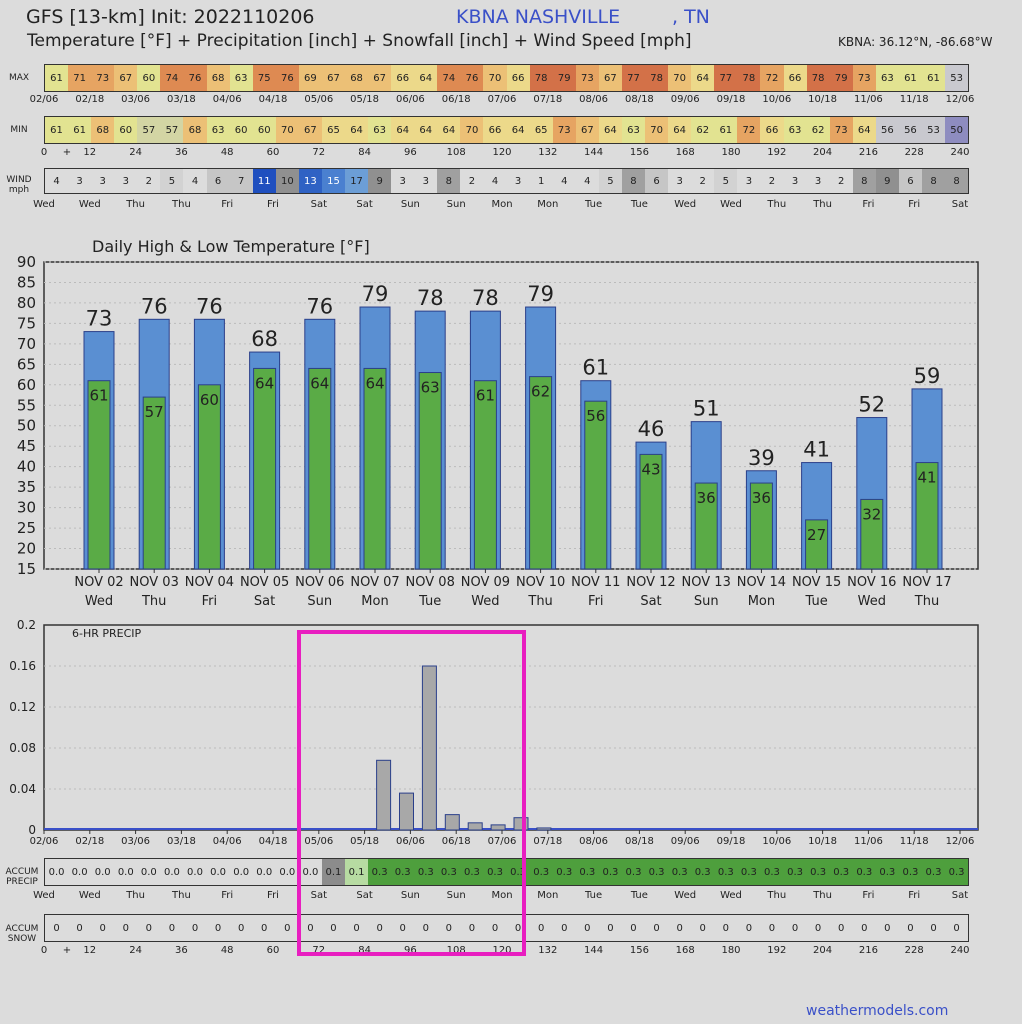 The image size is (1022, 1024). What do you see at coordinates (564, 130) in the screenshot?
I see `min-temp-cell: 73` at bounding box center [564, 130].